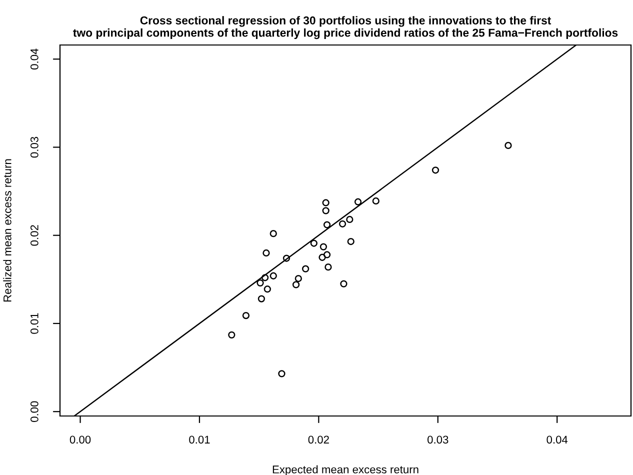 The height and width of the screenshot is (475, 633). Describe the element at coordinates (318, 440) in the screenshot. I see `x-tick-label: 0.02` at that location.